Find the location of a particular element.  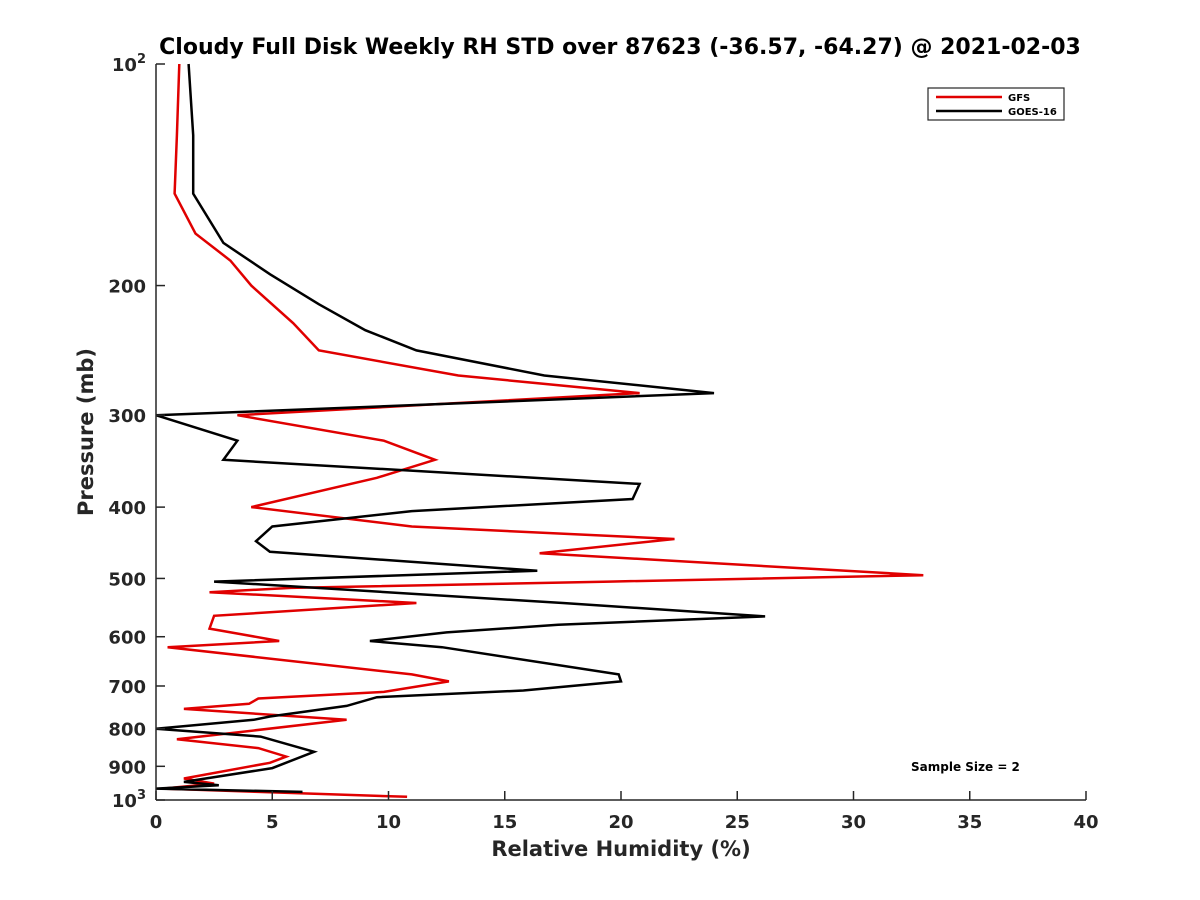

legend: GFS GOES-16 is located at coordinates (996, 104).